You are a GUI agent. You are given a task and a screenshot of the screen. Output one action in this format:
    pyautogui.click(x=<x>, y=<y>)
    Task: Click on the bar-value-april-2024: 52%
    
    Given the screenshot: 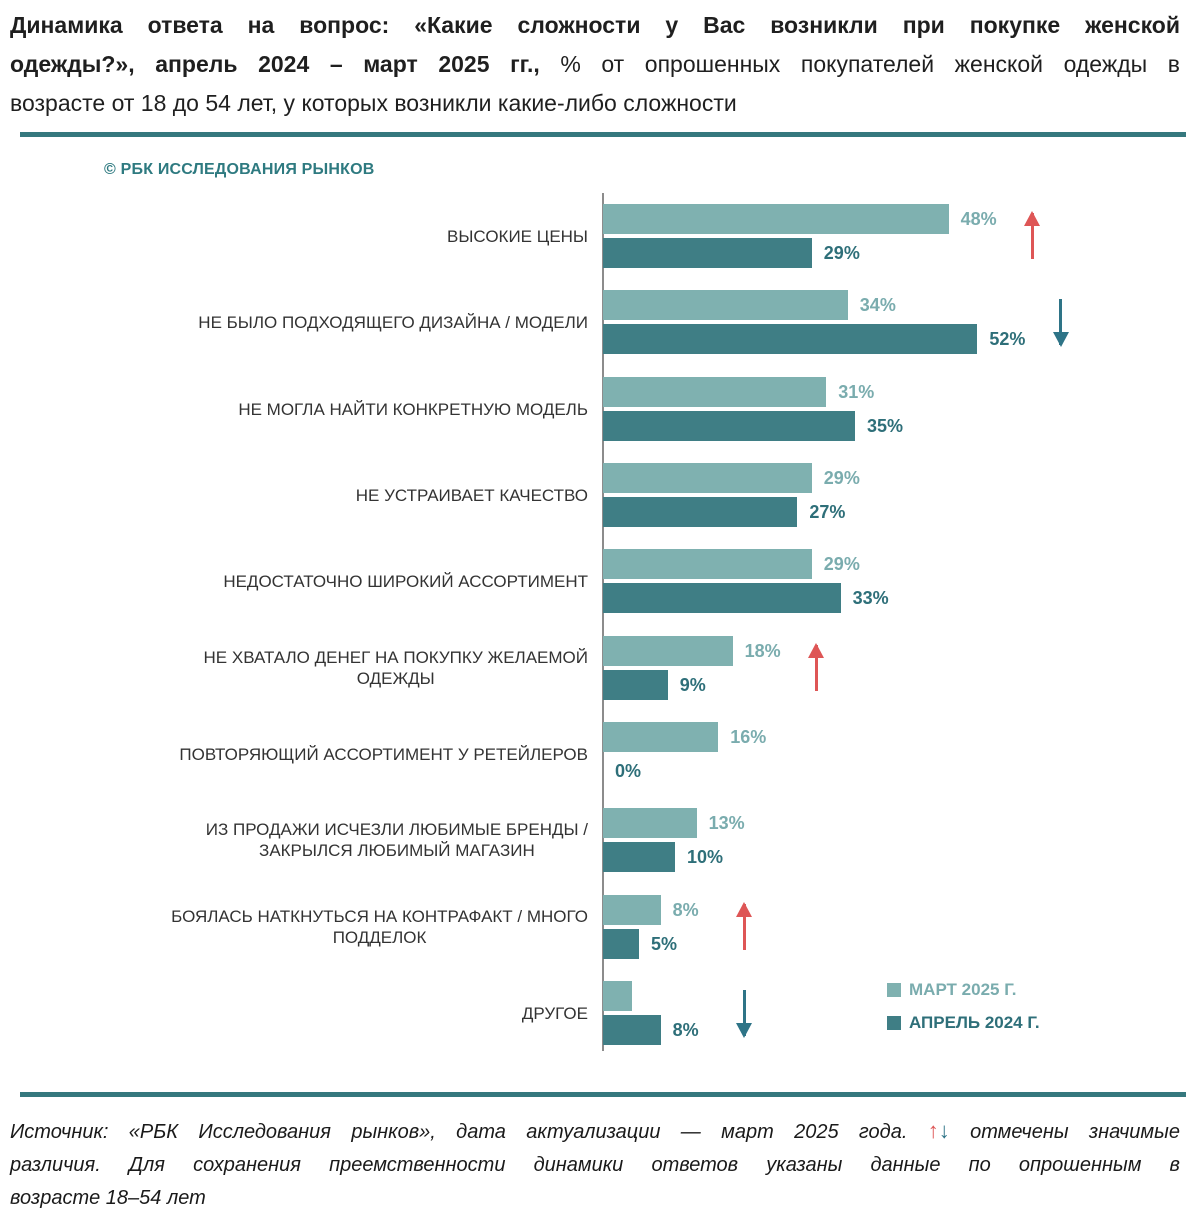 What is the action you would take?
    pyautogui.click(x=1007, y=339)
    